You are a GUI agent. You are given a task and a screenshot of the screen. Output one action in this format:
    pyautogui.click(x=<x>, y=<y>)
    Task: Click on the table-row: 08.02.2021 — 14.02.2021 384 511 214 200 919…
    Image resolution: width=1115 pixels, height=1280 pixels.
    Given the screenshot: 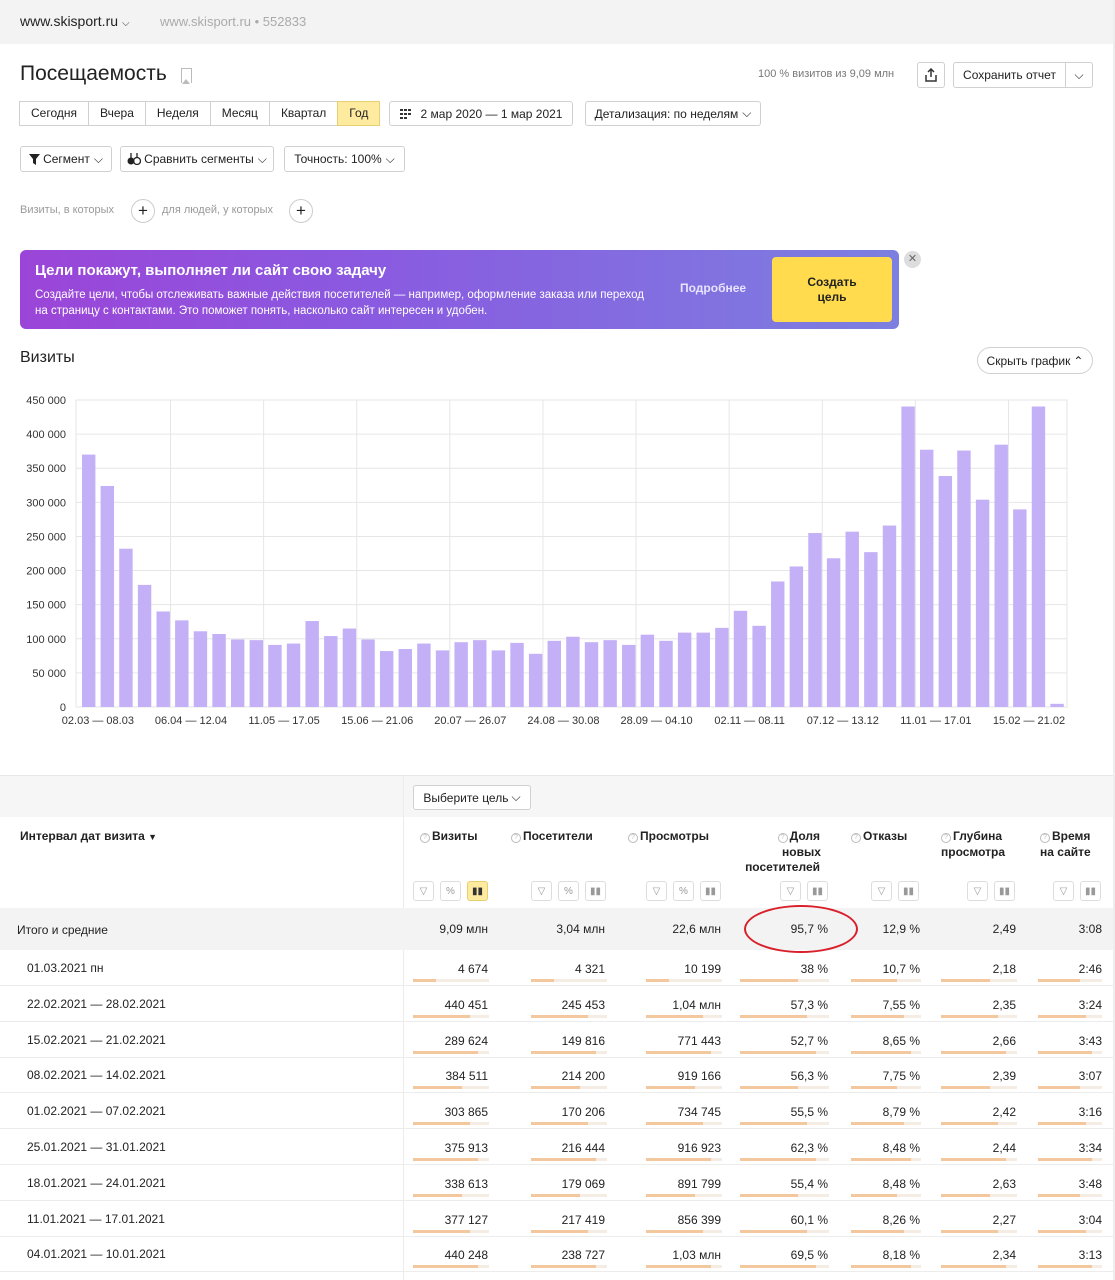 What is the action you would take?
    pyautogui.click(x=557, y=1075)
    